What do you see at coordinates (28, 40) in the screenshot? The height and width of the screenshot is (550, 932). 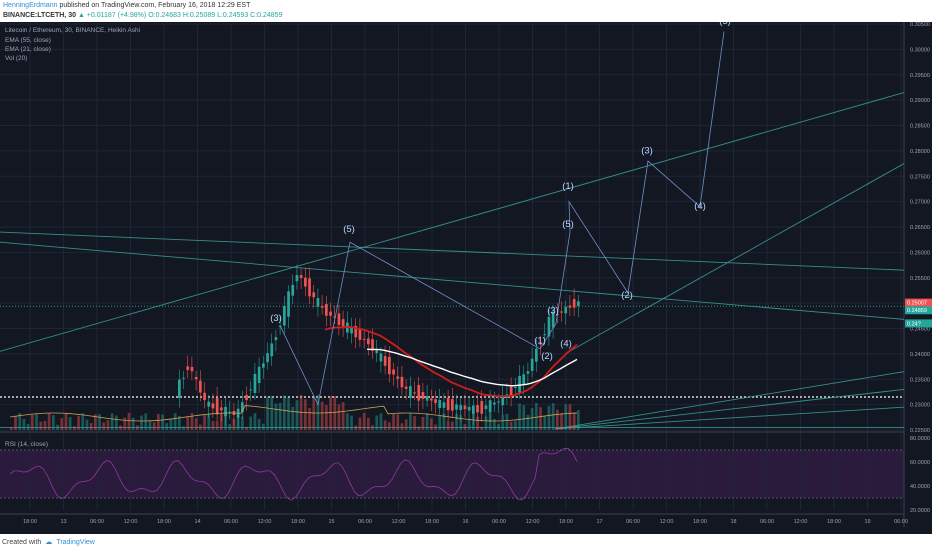 I see `legend-entry: EMA (55, close)` at bounding box center [28, 40].